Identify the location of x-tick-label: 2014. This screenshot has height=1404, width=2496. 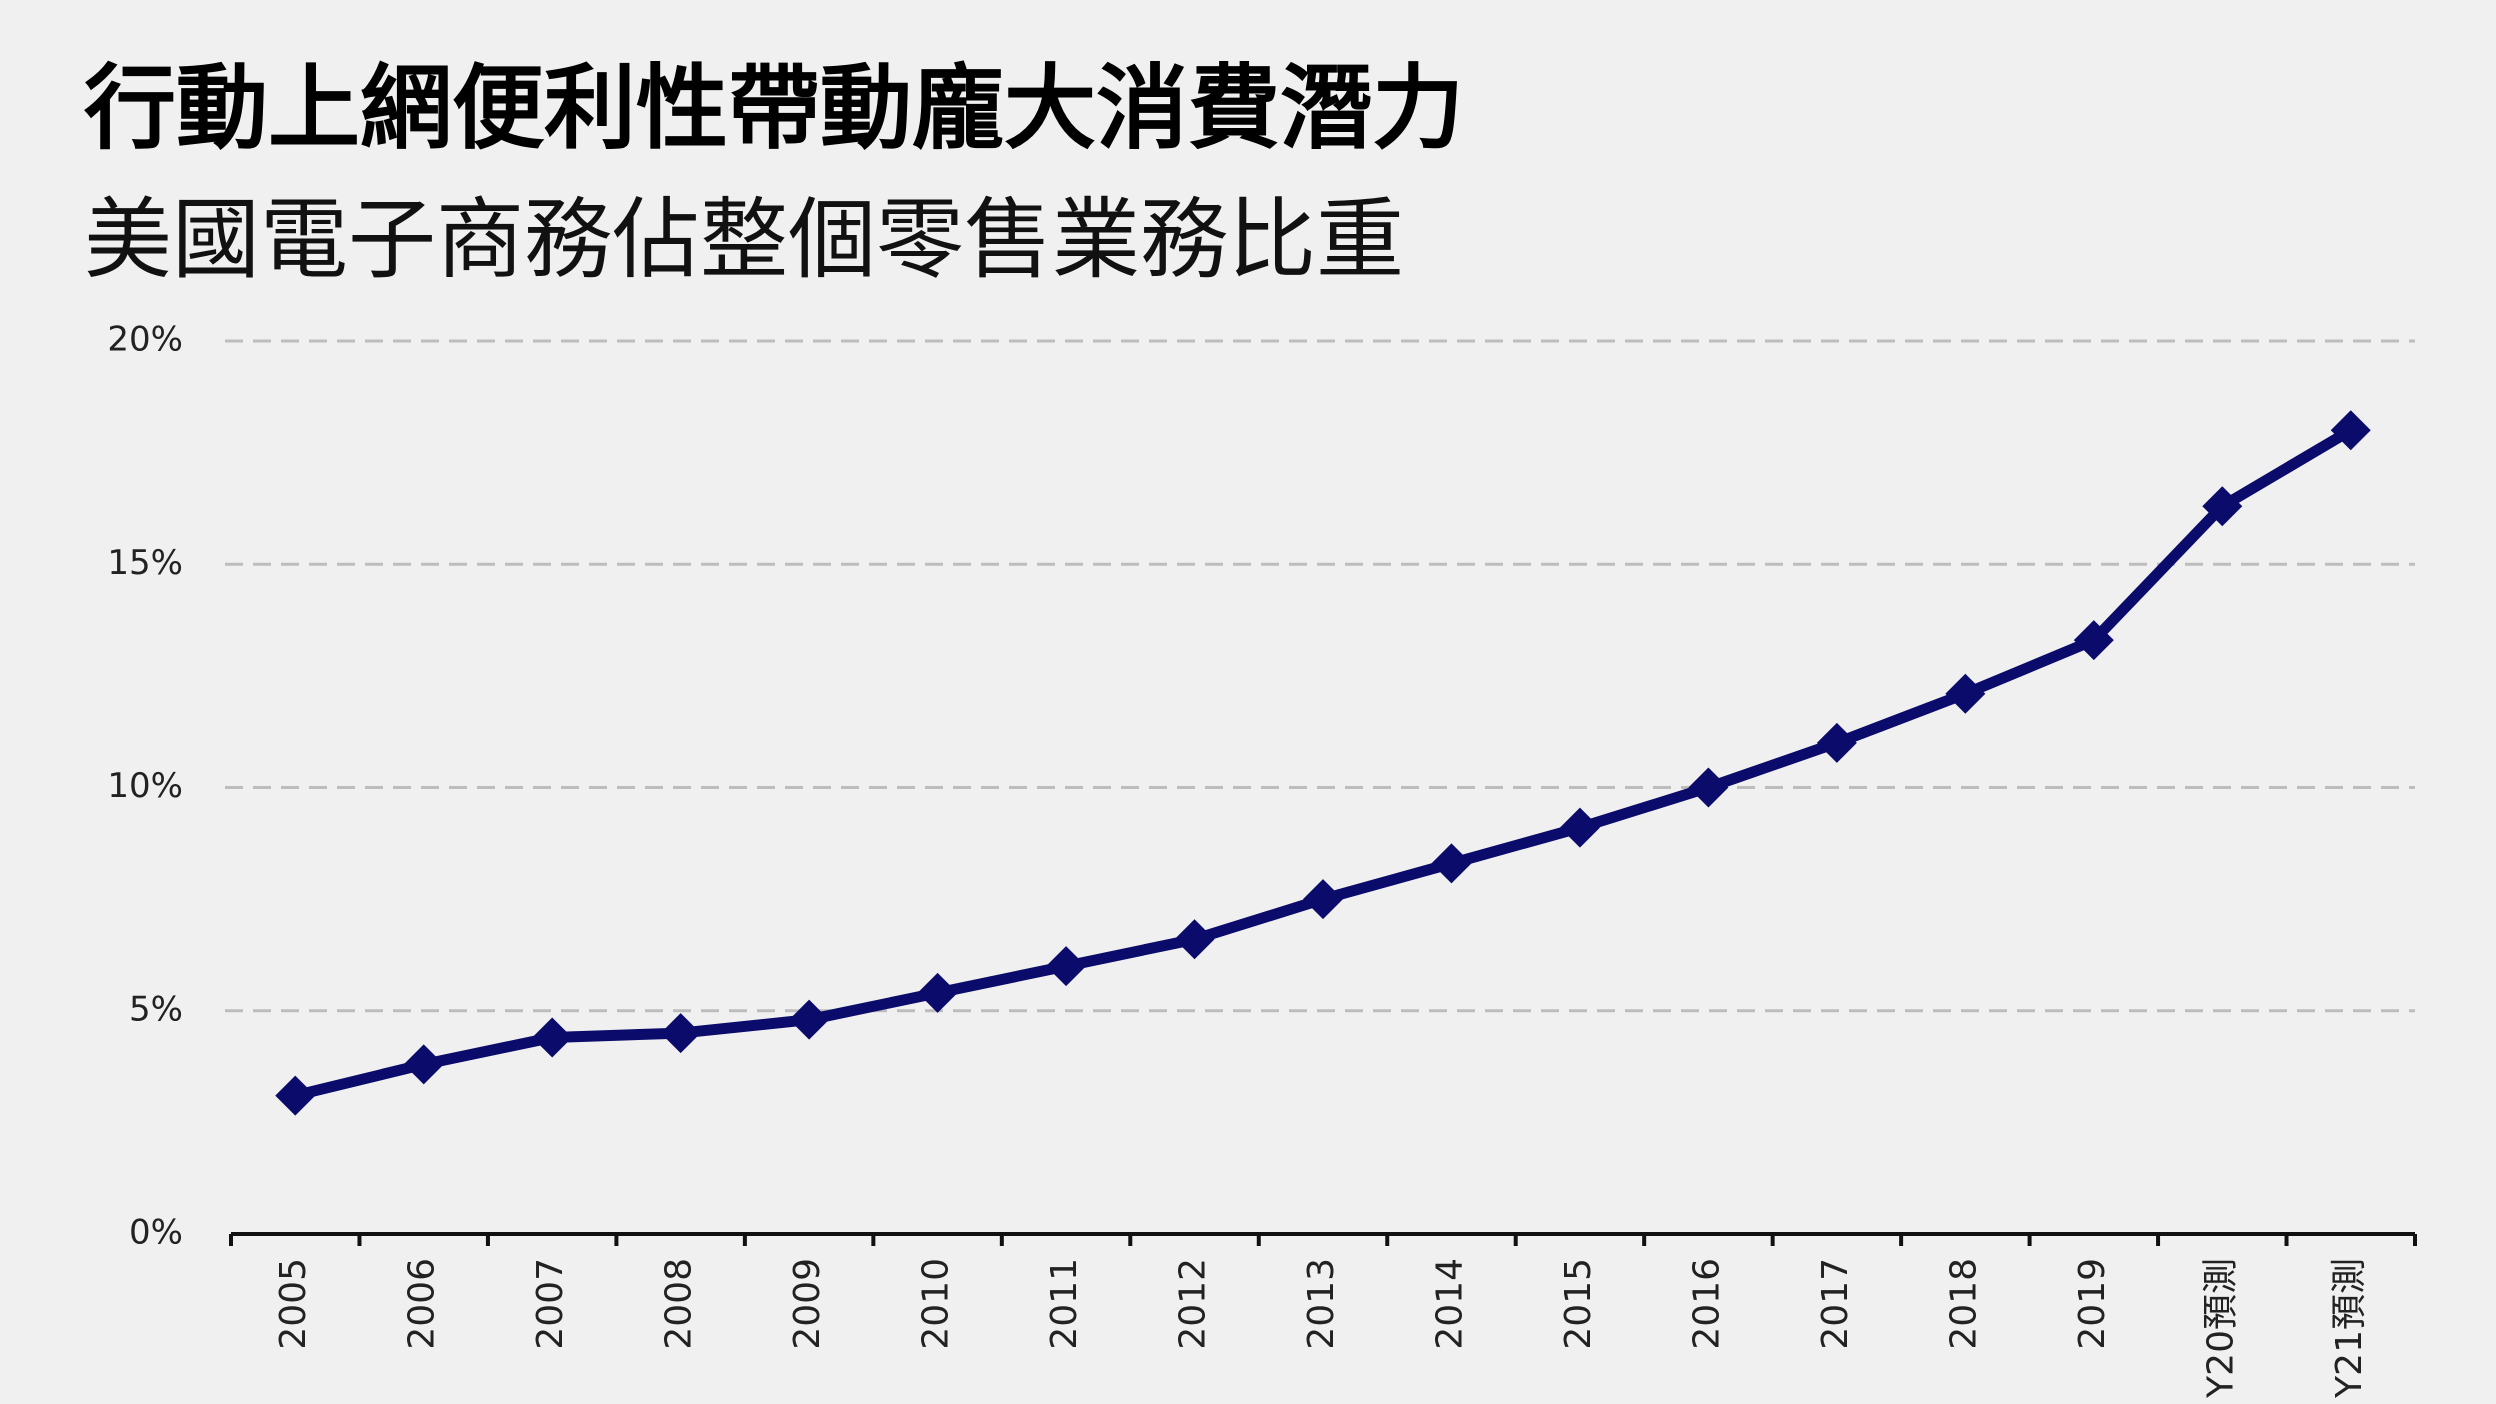
(1449, 1304).